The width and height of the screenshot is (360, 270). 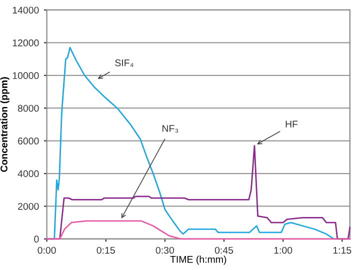 I want to click on y-tick-label: 14000, so click(x=25, y=10).